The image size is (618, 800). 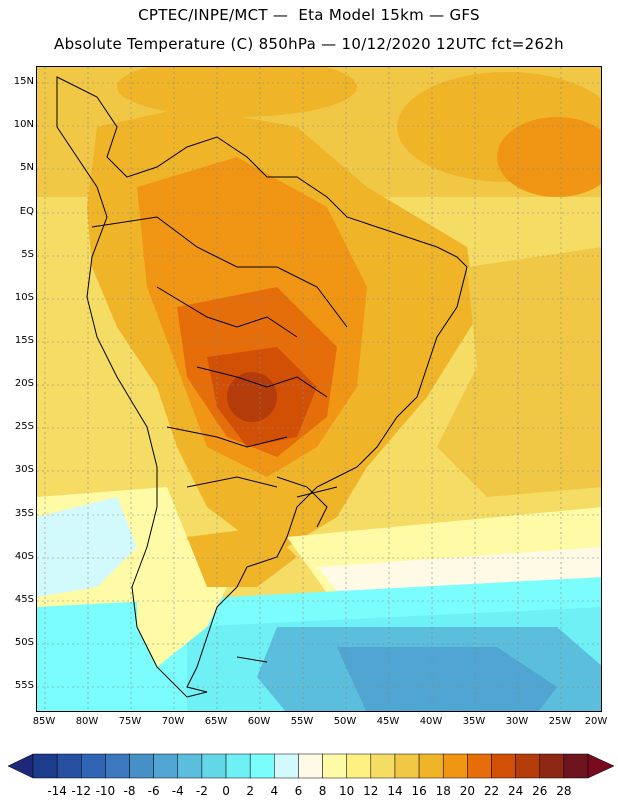 I want to click on color-scale-label: 12, so click(x=371, y=791).